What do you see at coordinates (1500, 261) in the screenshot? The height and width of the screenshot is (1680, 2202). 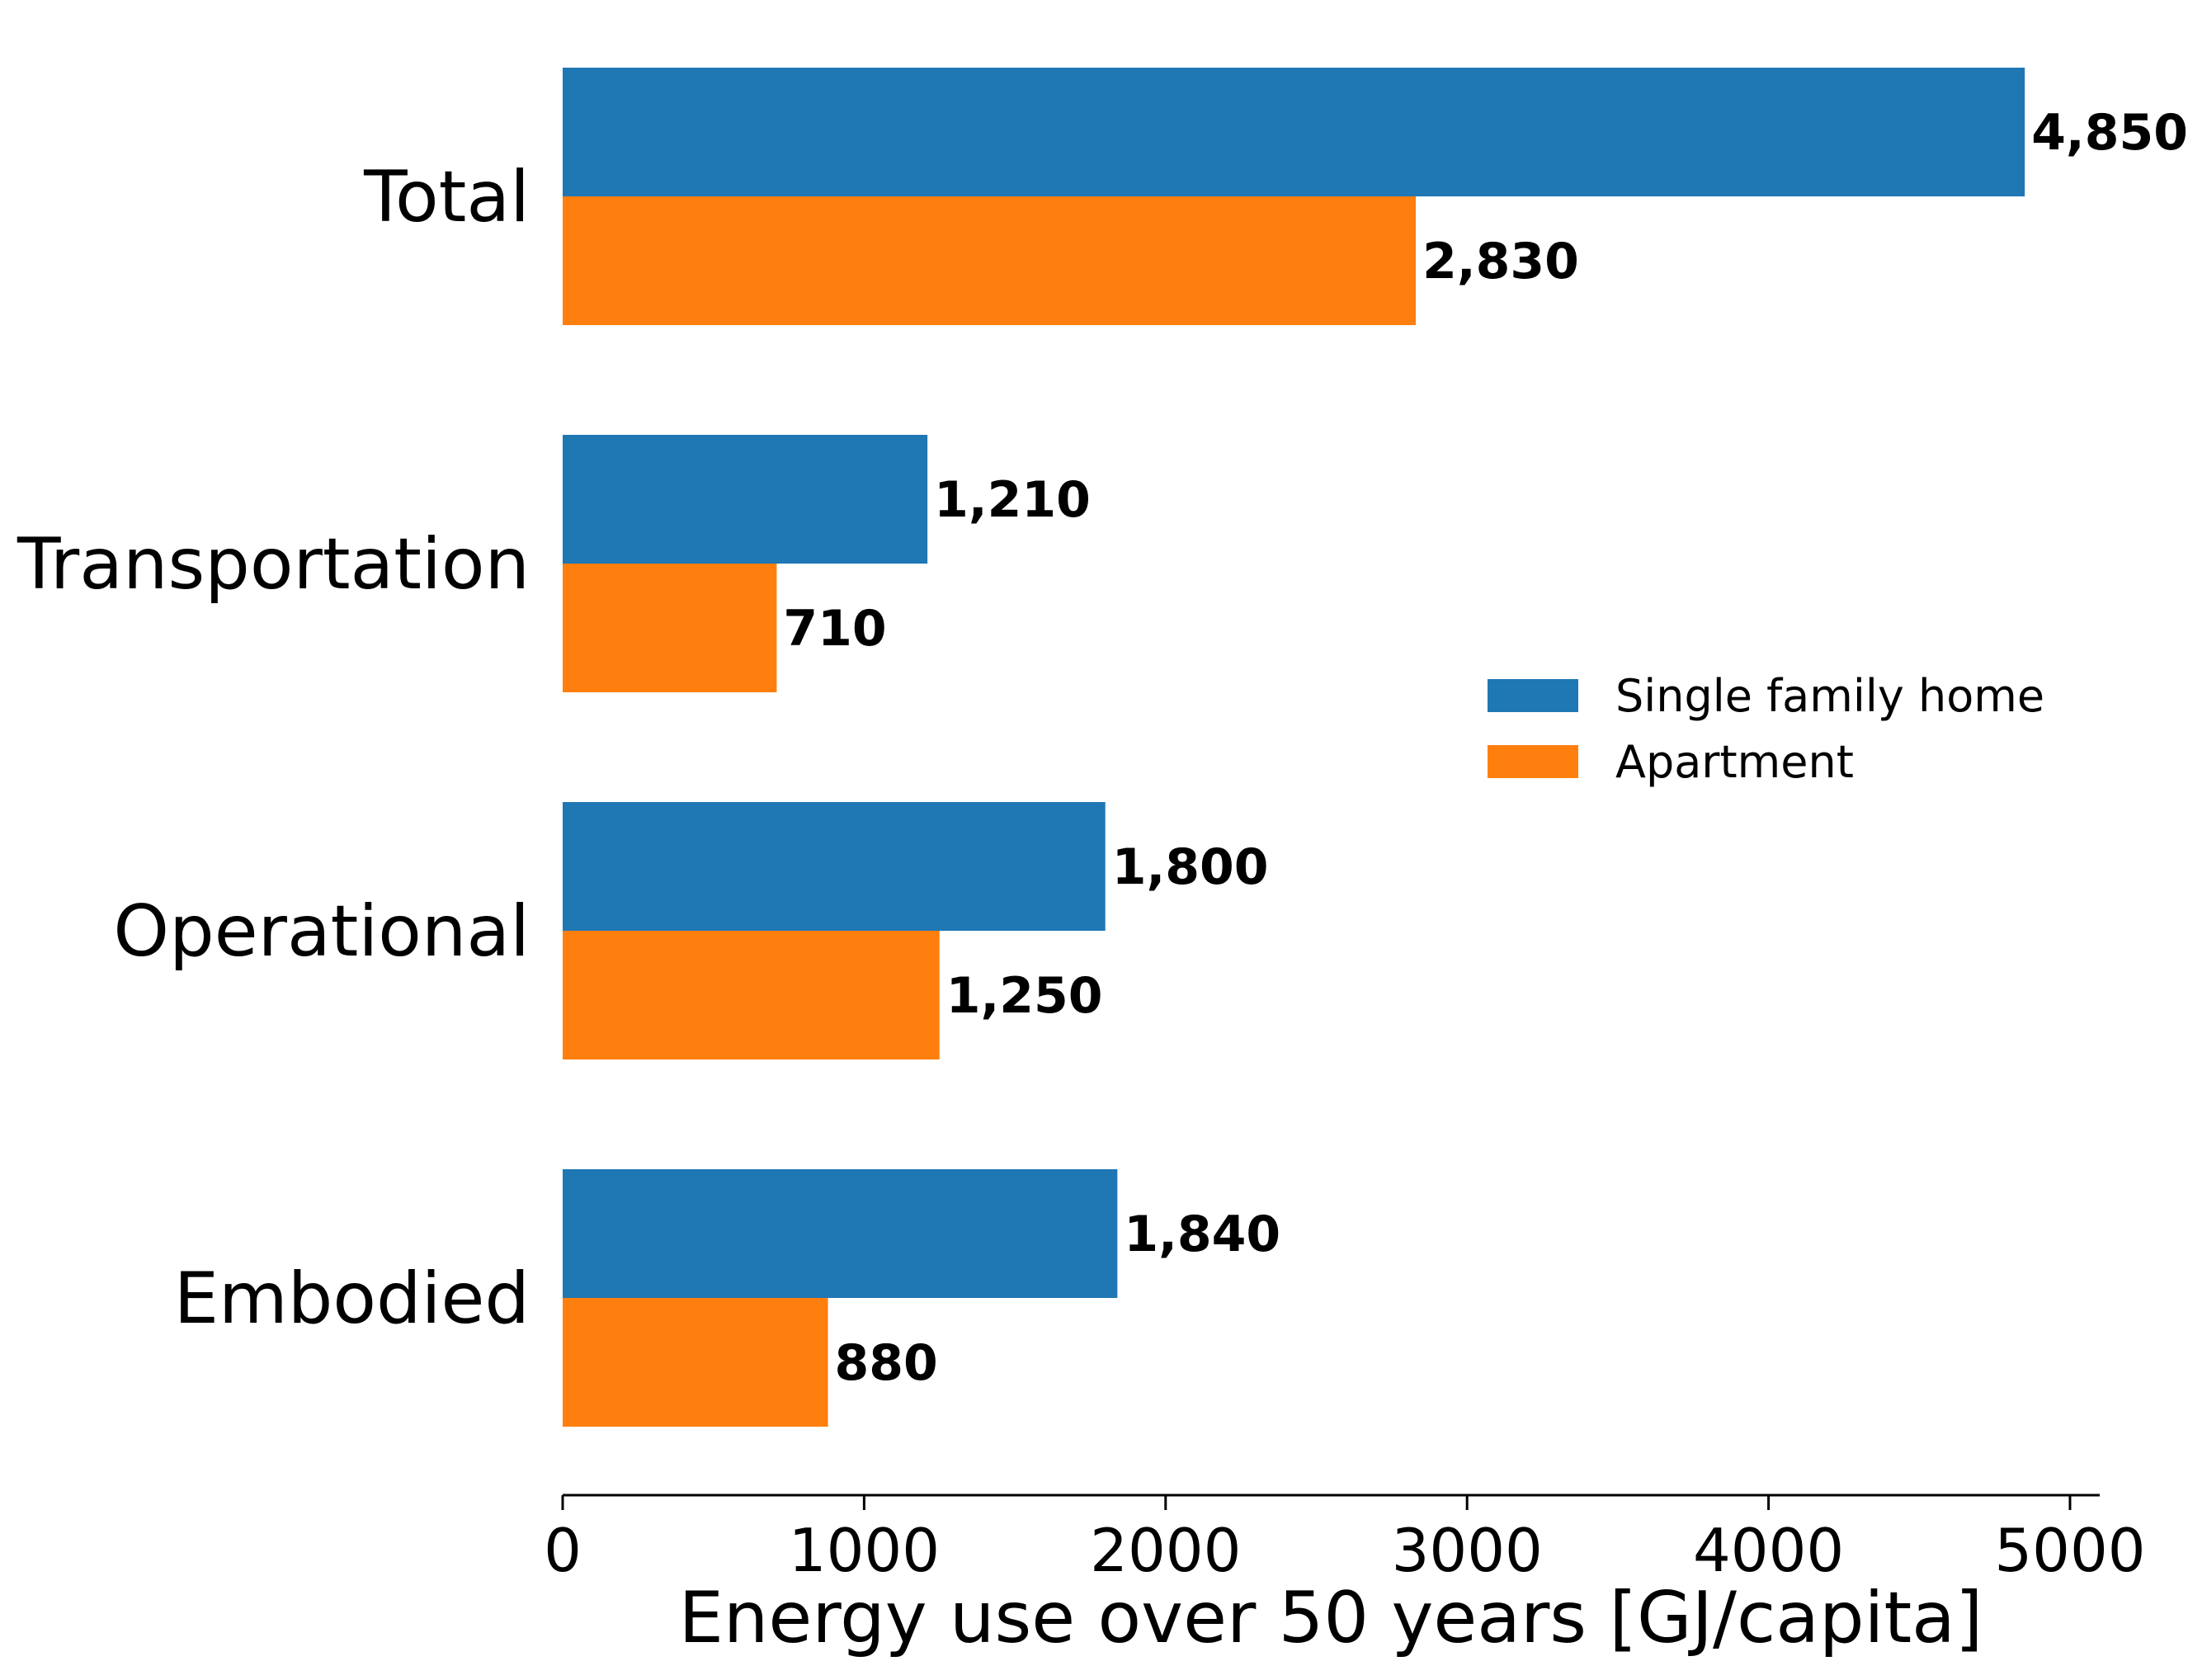 I see `value-label-total-series-2: 2,830` at bounding box center [1500, 261].